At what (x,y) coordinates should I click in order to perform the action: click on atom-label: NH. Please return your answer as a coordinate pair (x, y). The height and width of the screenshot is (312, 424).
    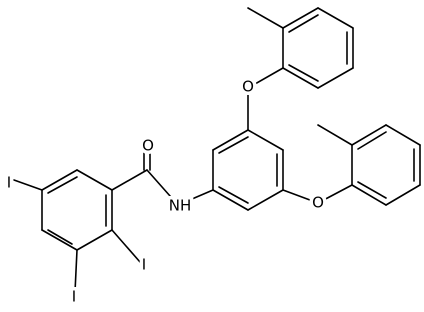
    Looking at the image, I should click on (180, 206).